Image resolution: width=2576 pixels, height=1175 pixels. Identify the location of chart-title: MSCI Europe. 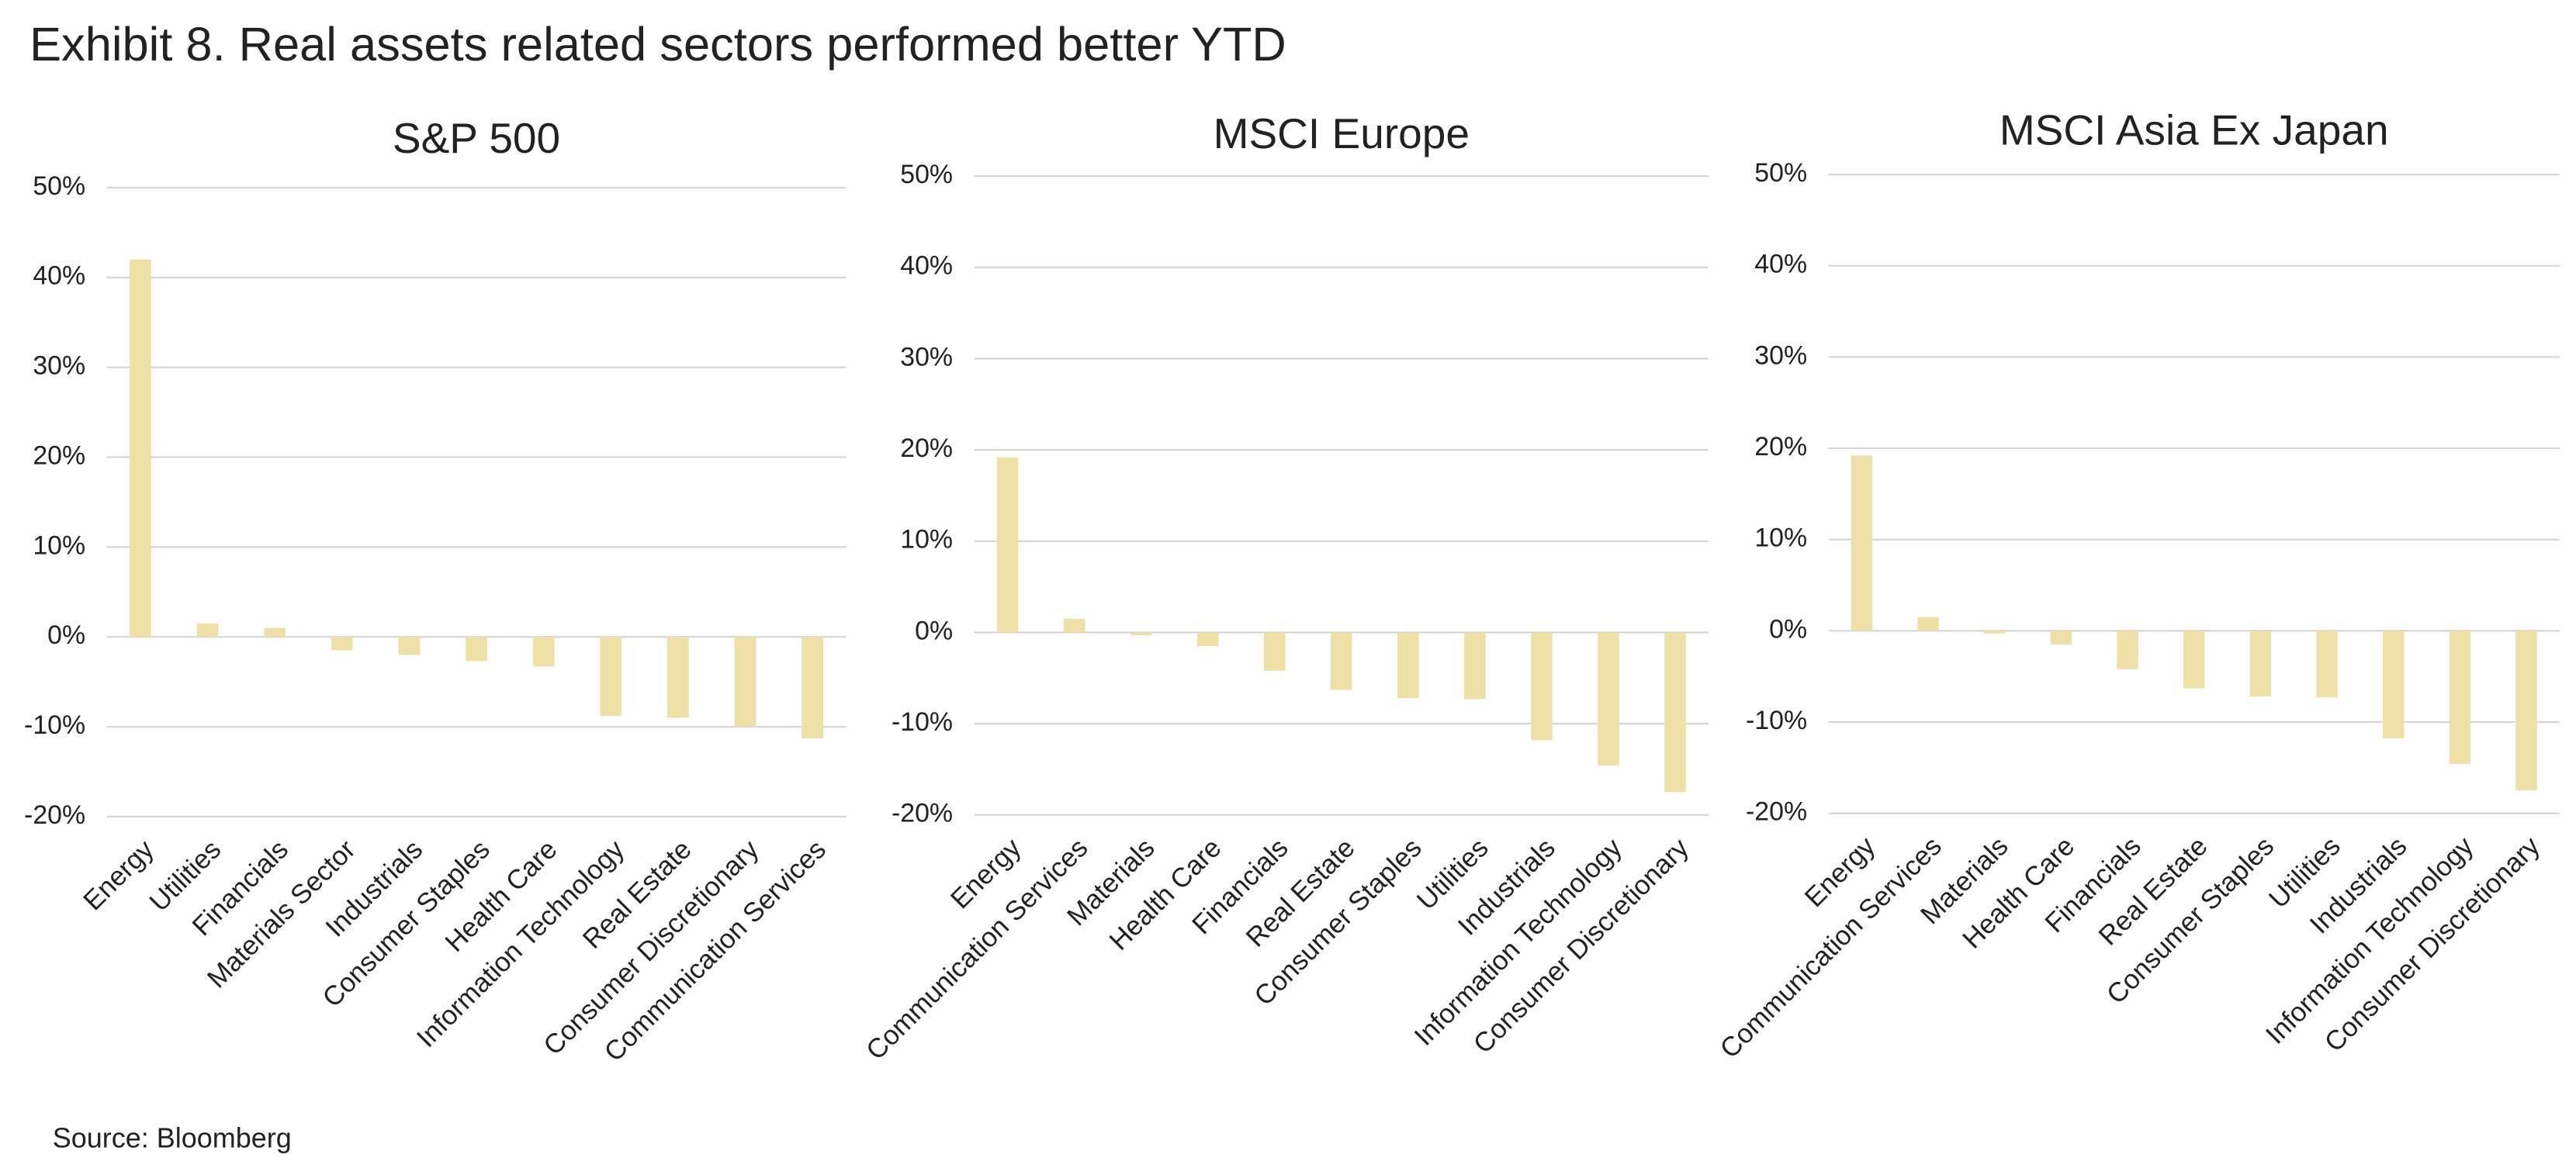
(1342, 133).